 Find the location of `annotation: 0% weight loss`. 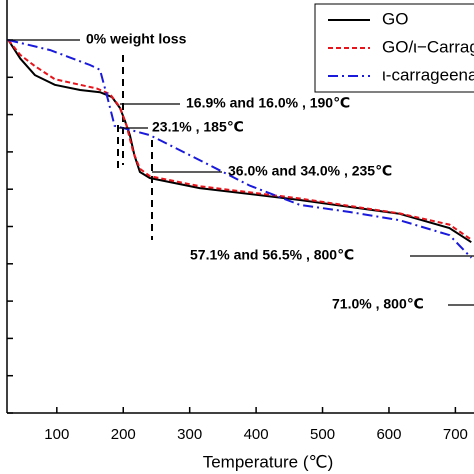

annotation: 0% weight loss is located at coordinates (136, 39).